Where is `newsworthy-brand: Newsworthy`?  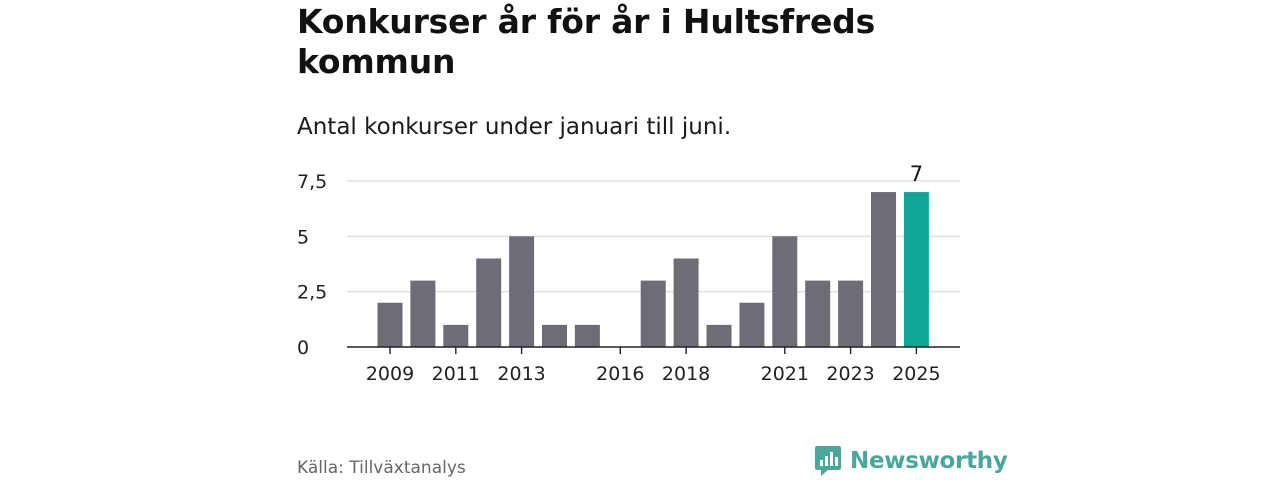 newsworthy-brand: Newsworthy is located at coordinates (911, 461).